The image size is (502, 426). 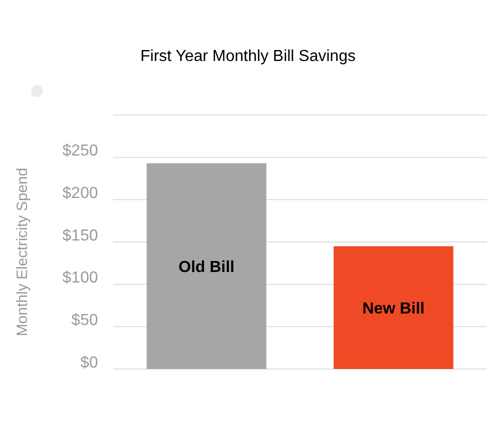 I want to click on x-tick-label: New Bill, so click(x=393, y=309).